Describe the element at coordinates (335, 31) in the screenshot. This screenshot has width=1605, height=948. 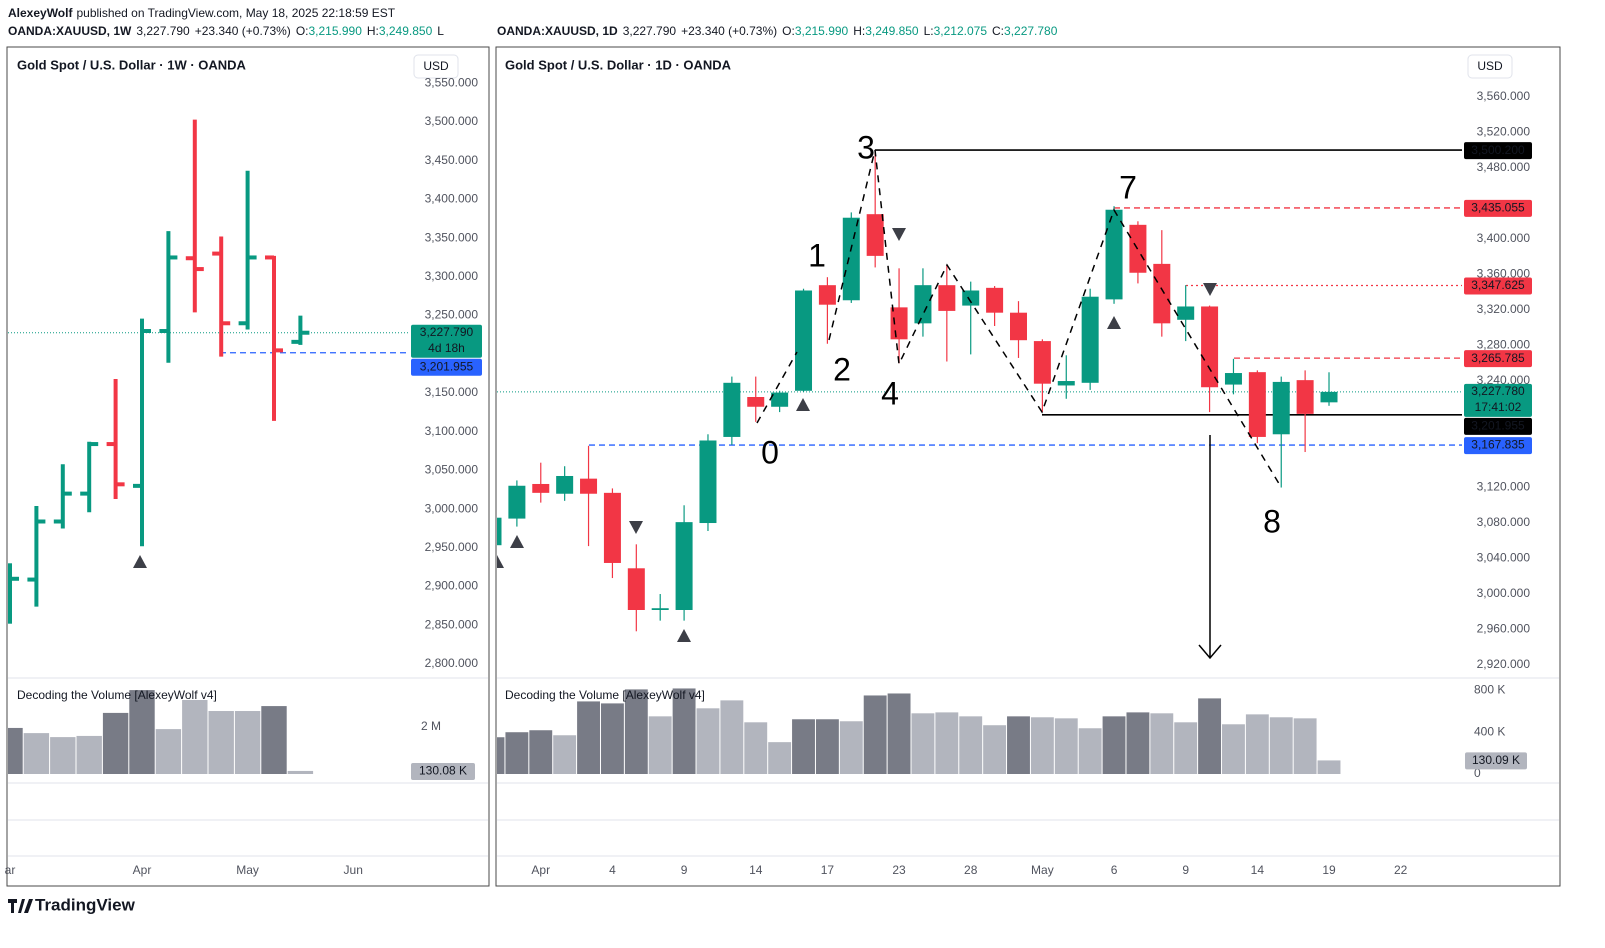
I see `legend-item: 3,215.990` at that location.